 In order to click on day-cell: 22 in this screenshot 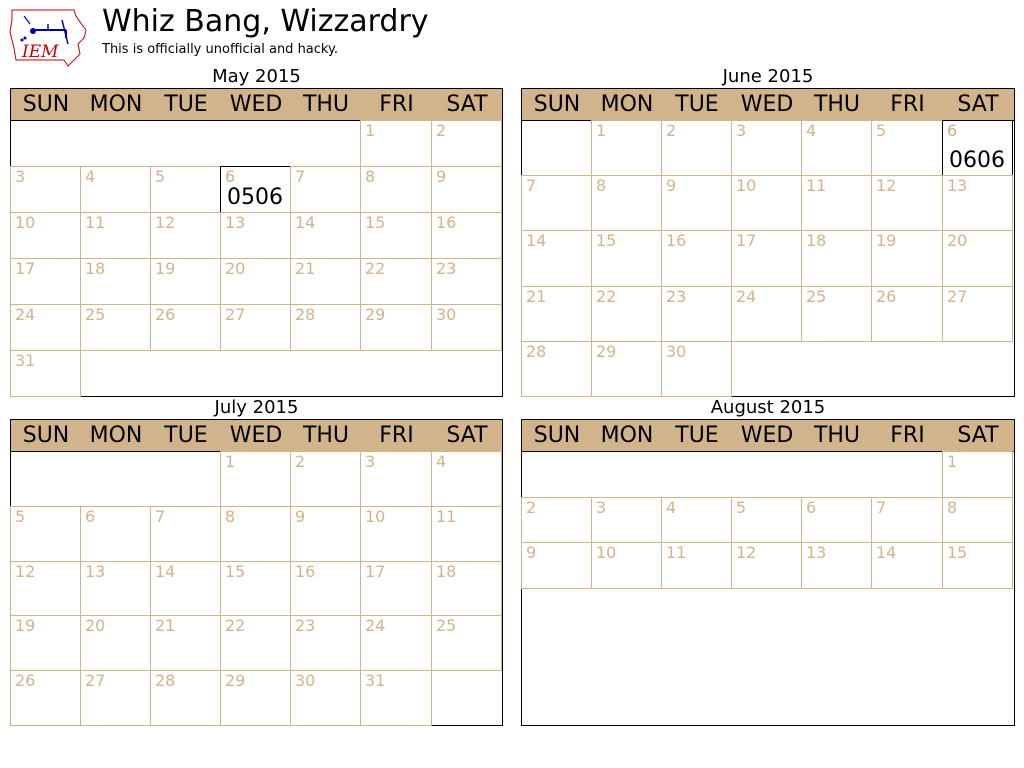, I will do `click(255, 643)`.